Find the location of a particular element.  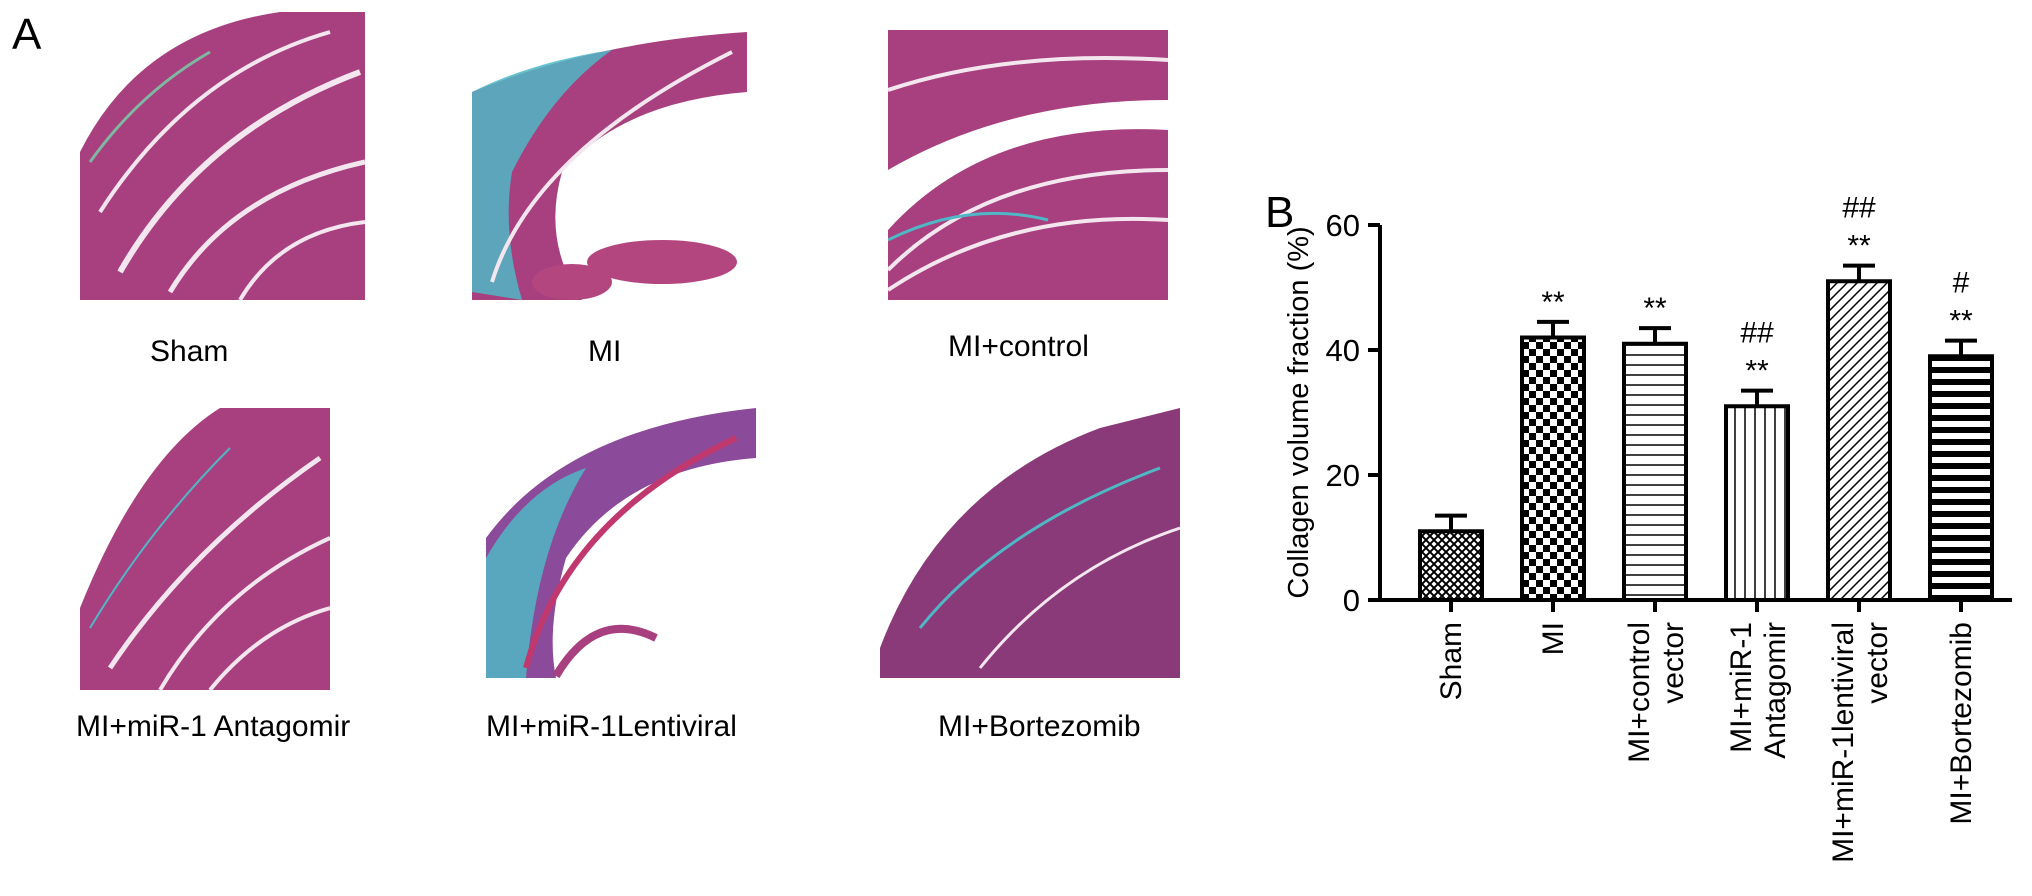

x-tick-label: MI+controlvector is located at coordinates (1656, 692).